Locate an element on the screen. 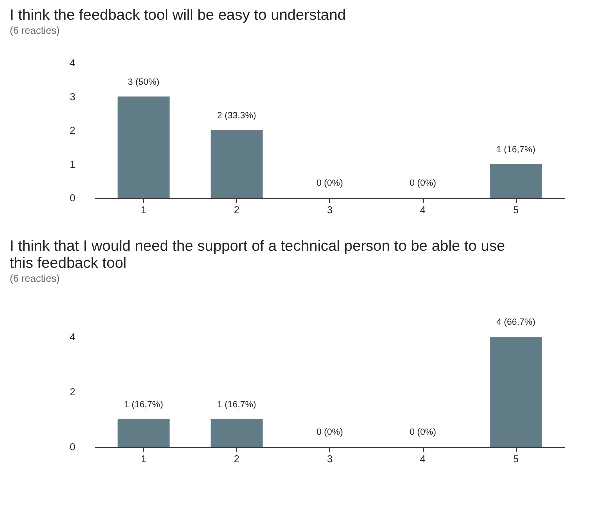  data-label: 3 (50%) is located at coordinates (144, 81).